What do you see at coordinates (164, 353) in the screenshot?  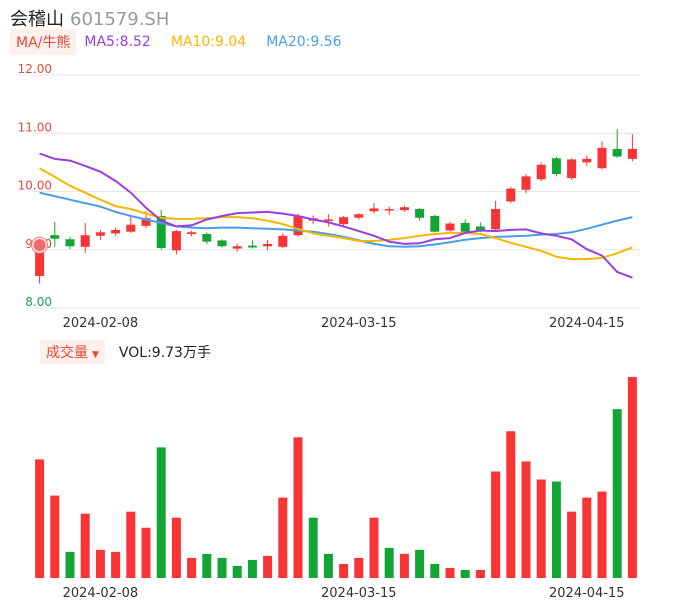 I see `volume-value-label: VOL:9.73万手` at bounding box center [164, 353].